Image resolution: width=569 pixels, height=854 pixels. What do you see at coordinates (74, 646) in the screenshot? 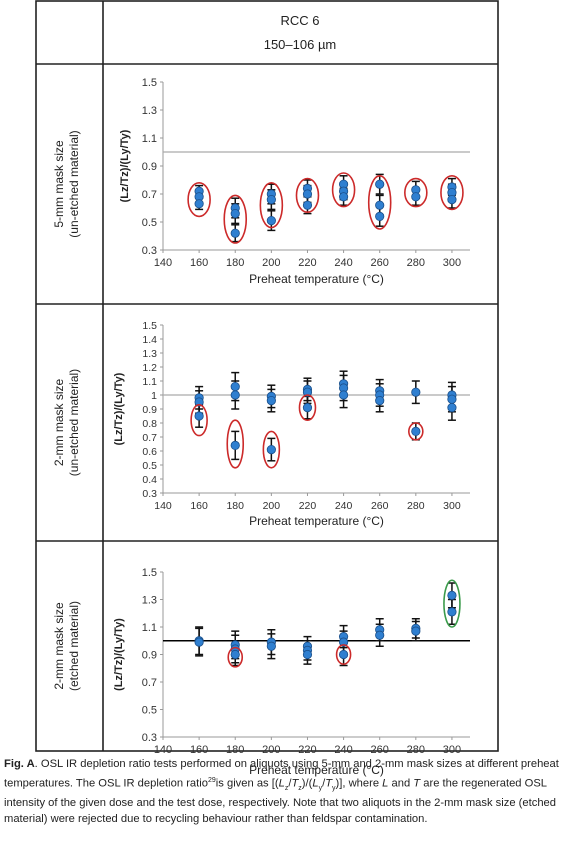
I see `row-label-line-2: (etched material)` at bounding box center [74, 646].